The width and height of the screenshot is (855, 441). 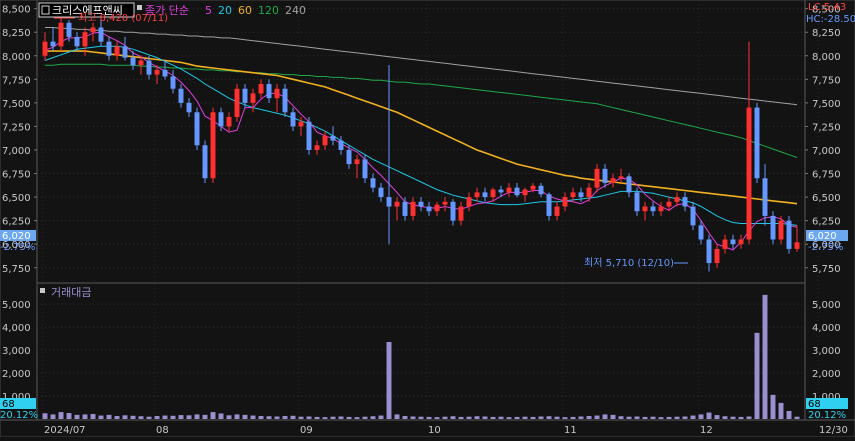 I want to click on price-tick-label-left: 6,500, so click(x=16, y=198).